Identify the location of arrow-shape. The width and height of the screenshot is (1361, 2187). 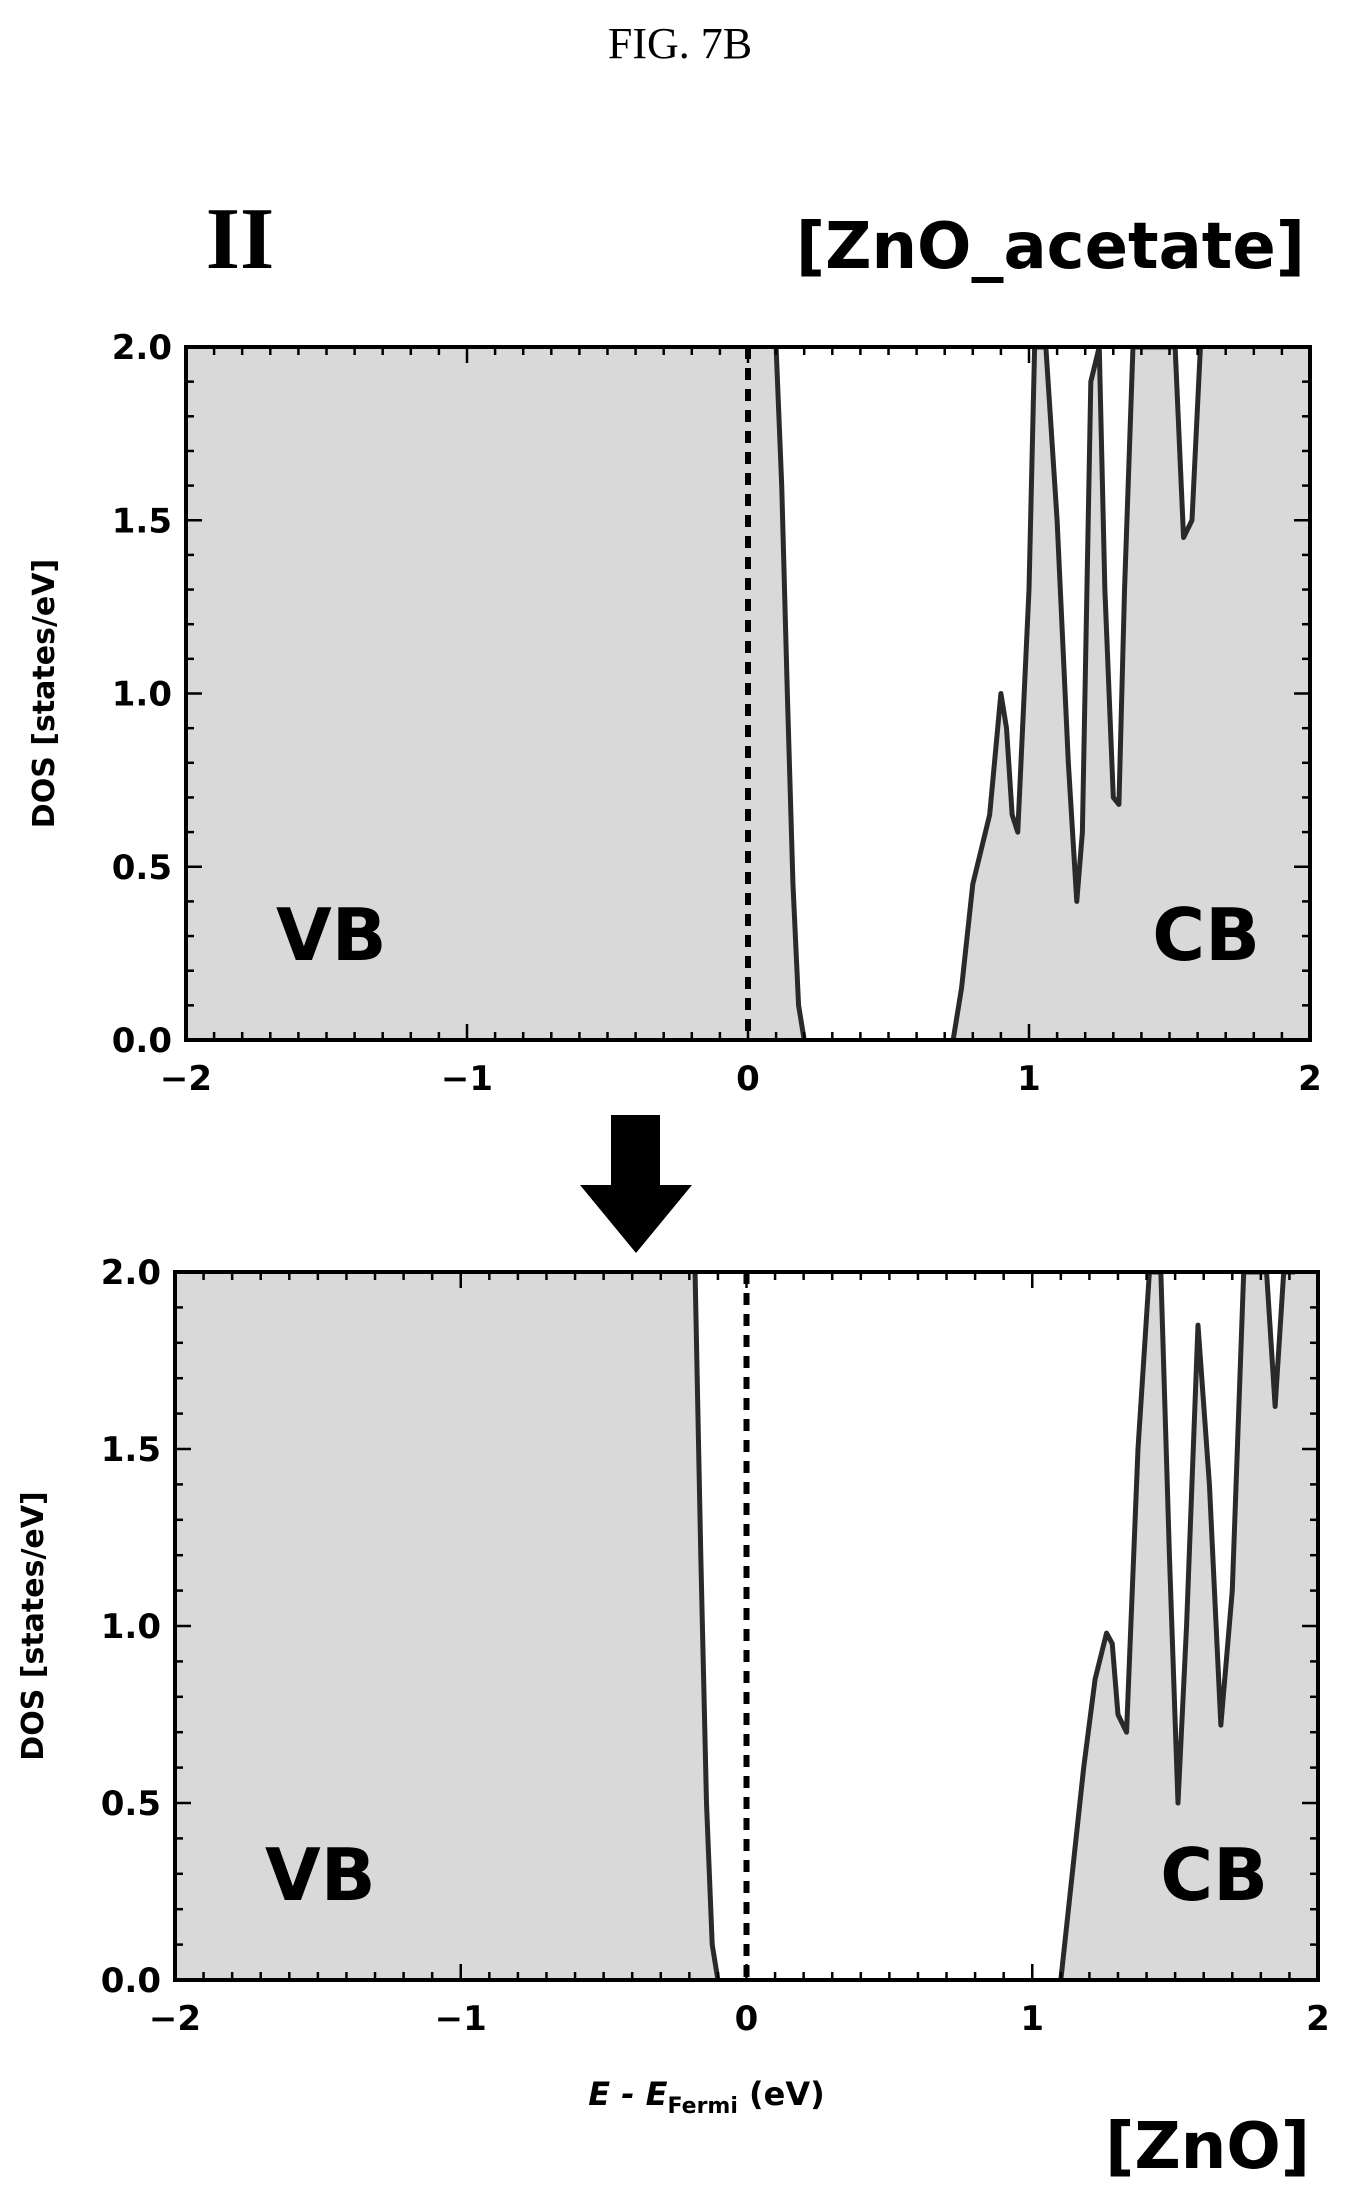
(636, 1184).